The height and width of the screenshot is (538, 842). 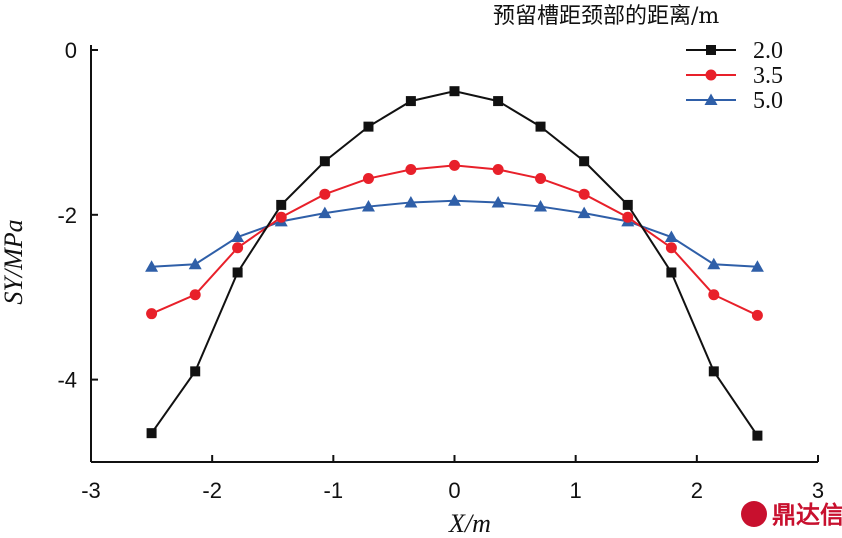 What do you see at coordinates (768, 51) in the screenshot?
I see `legend-label: 2.0` at bounding box center [768, 51].